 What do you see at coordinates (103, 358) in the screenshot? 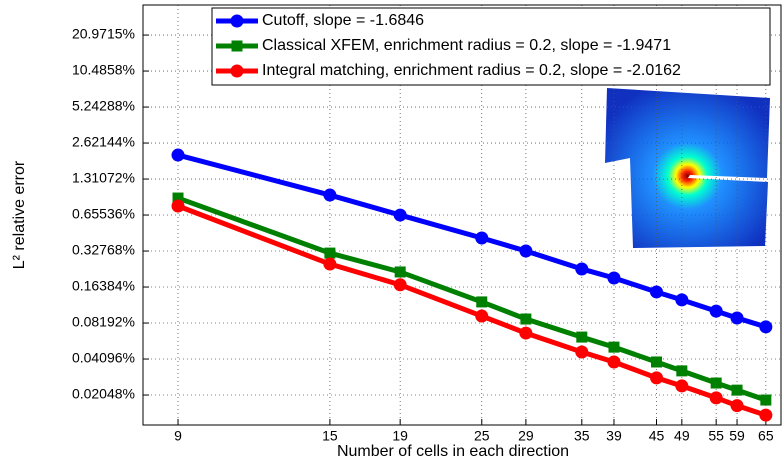
I see `y-tick-label: 0.04096%` at bounding box center [103, 358].